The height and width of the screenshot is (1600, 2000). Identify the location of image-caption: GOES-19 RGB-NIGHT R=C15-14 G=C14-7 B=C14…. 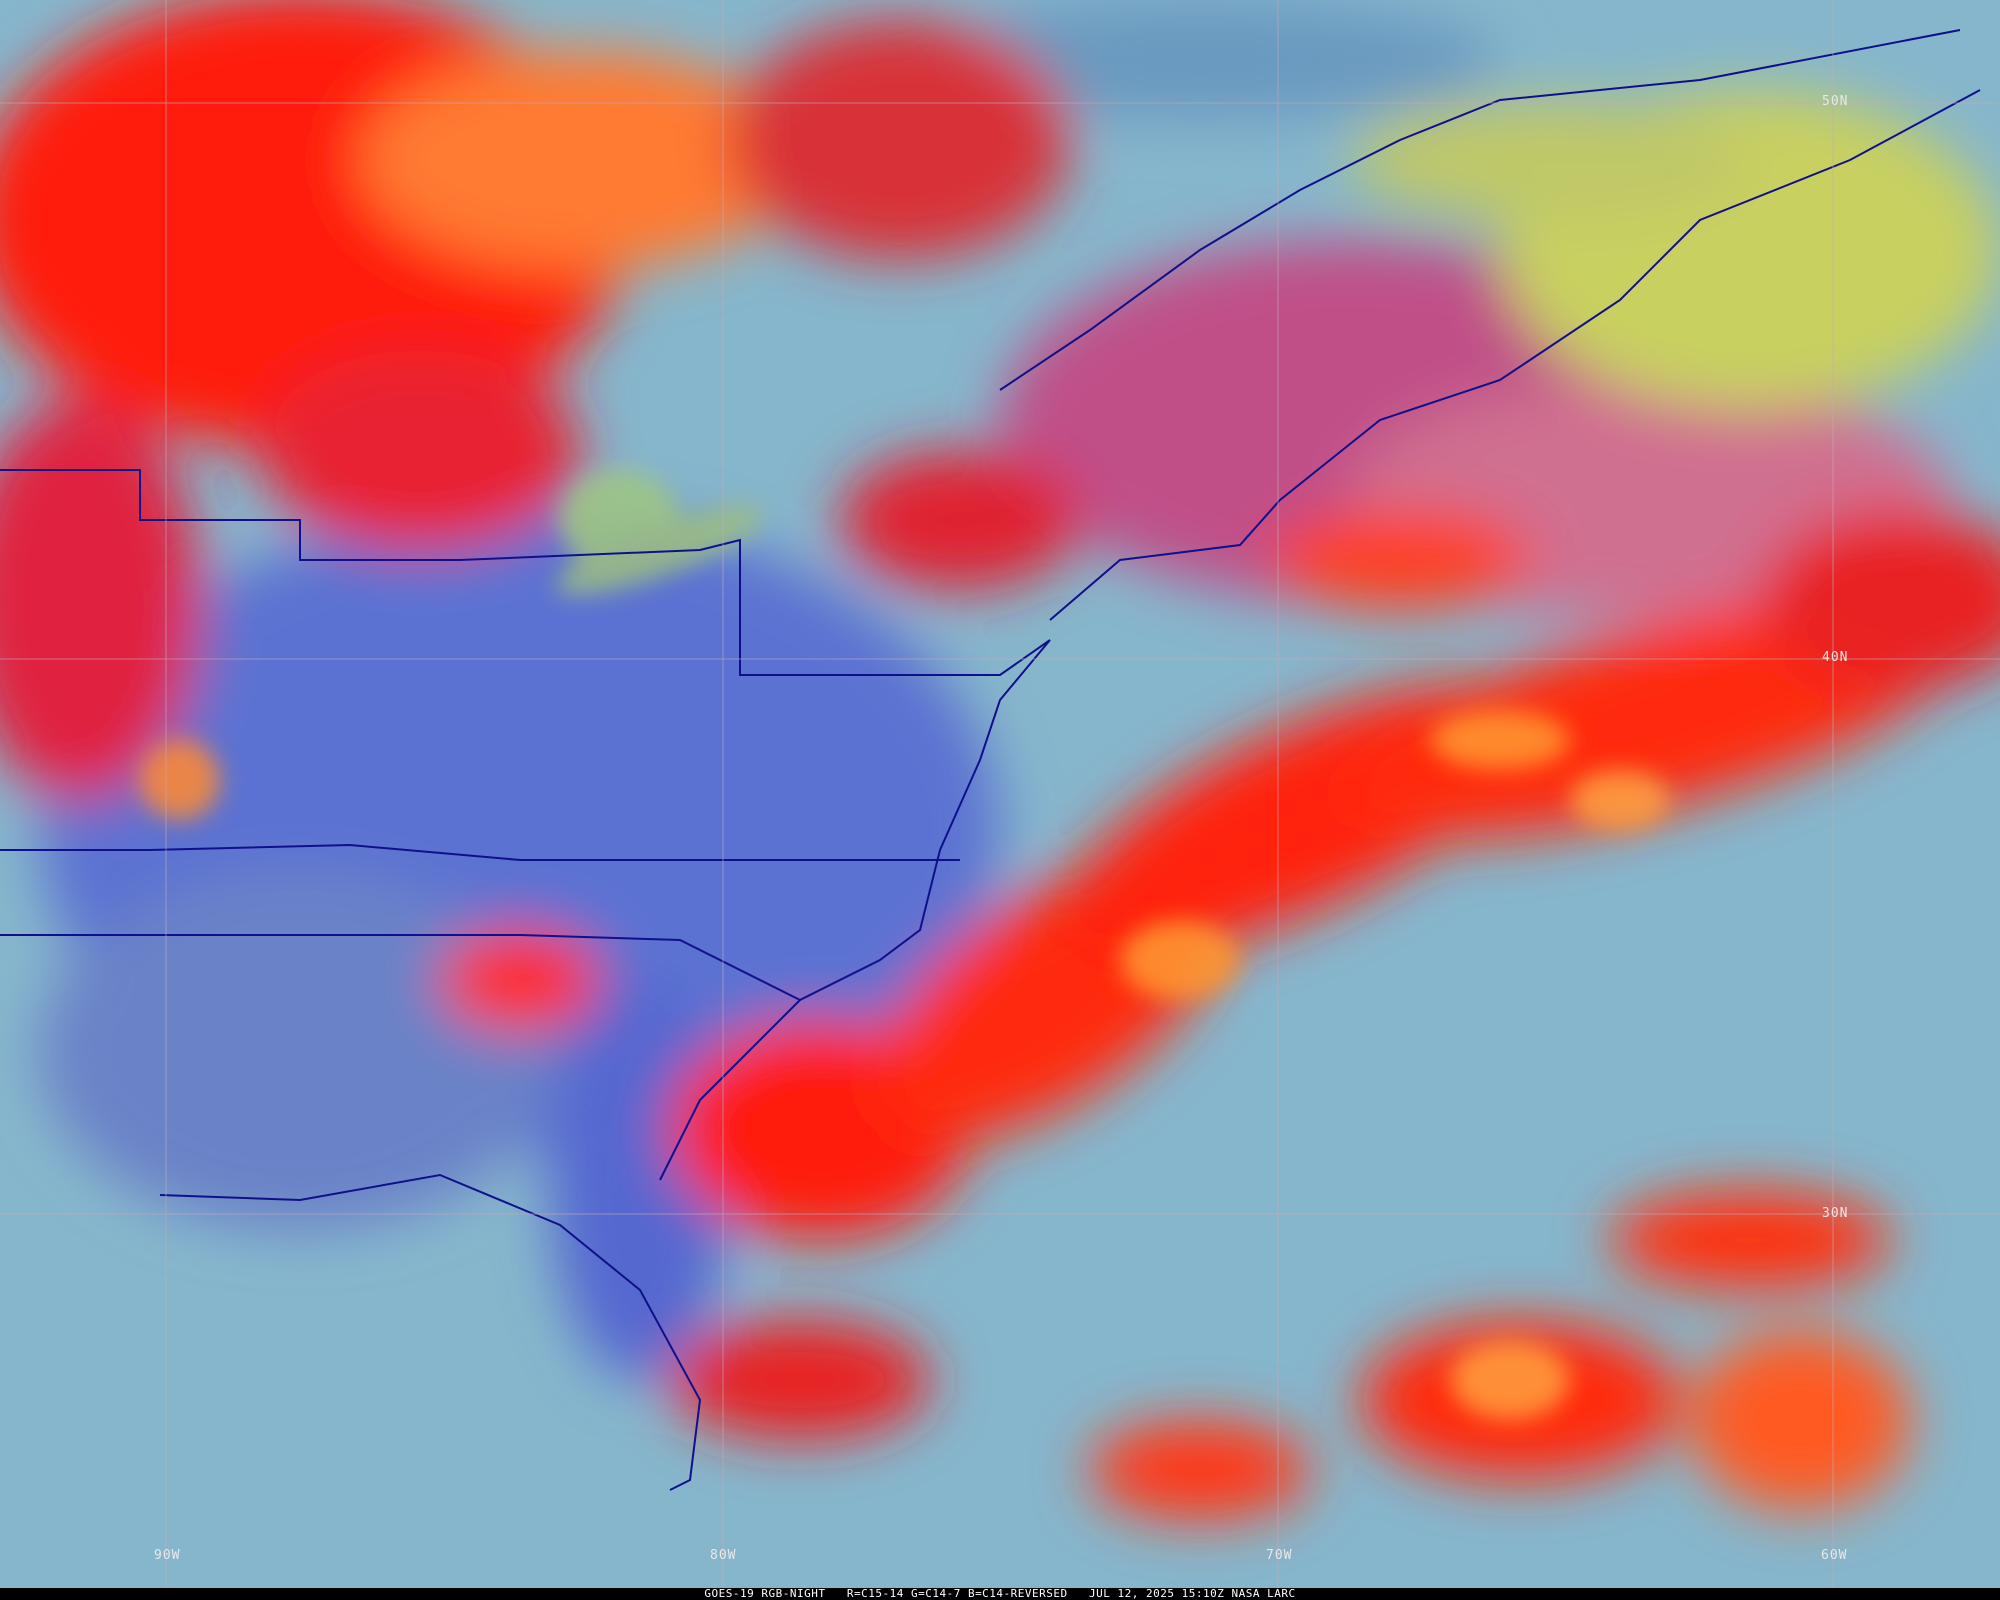
(1000, 1594).